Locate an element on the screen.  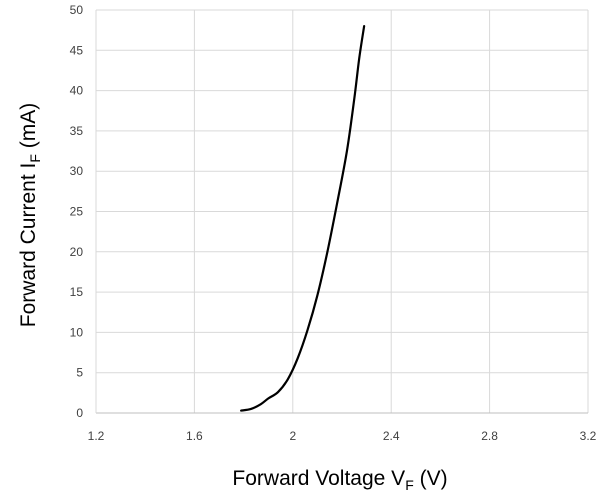
x-axis-title-unit: (V) is located at coordinates (431, 478).